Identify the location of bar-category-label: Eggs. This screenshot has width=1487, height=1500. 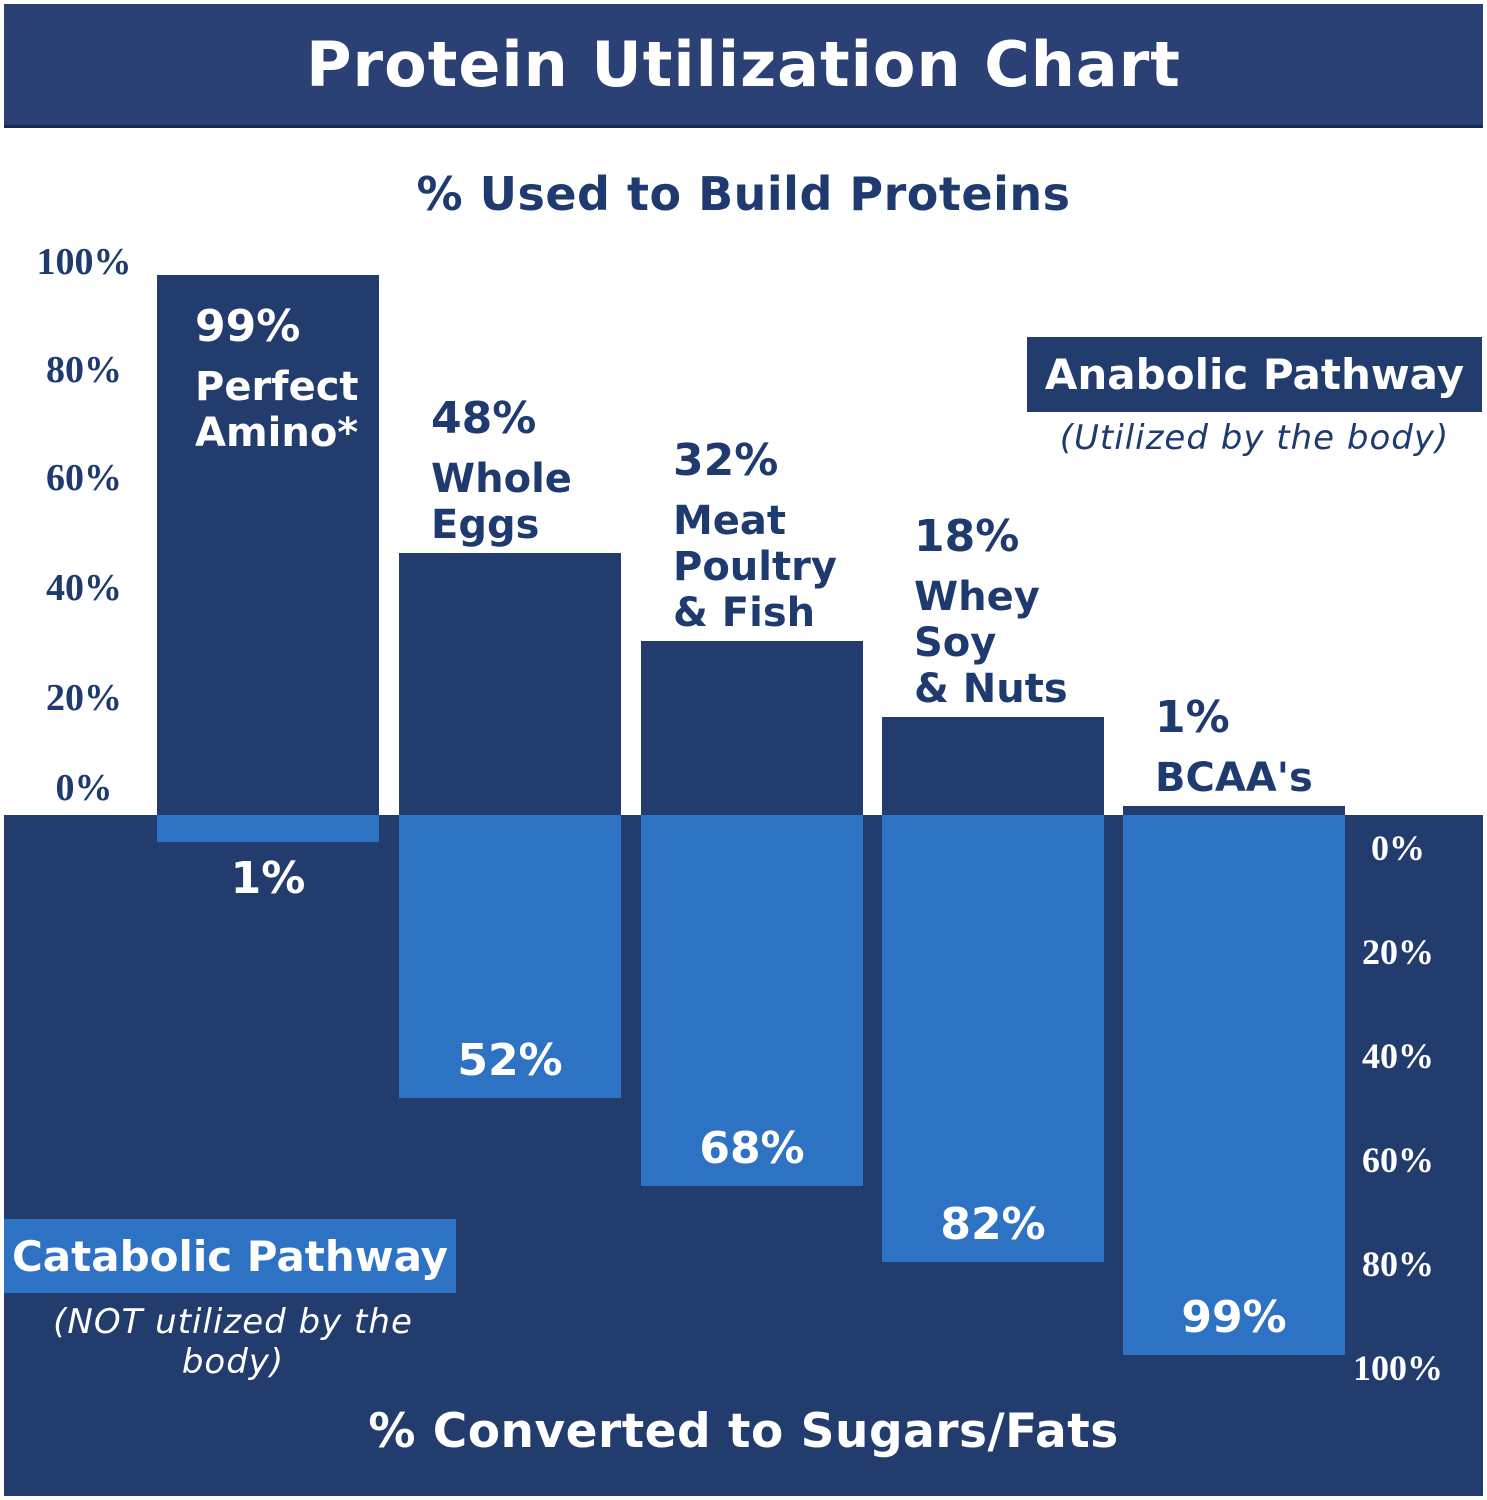
(485, 525).